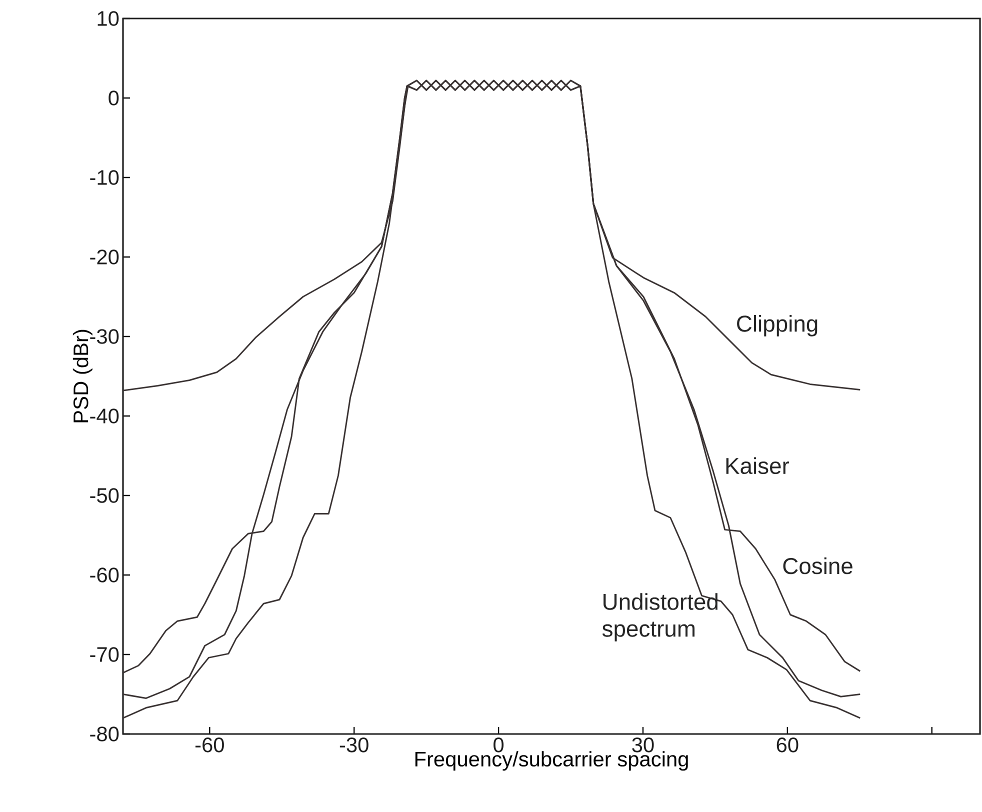 The image size is (982, 812). What do you see at coordinates (787, 745) in the screenshot?
I see `x-tick-label: 60` at bounding box center [787, 745].